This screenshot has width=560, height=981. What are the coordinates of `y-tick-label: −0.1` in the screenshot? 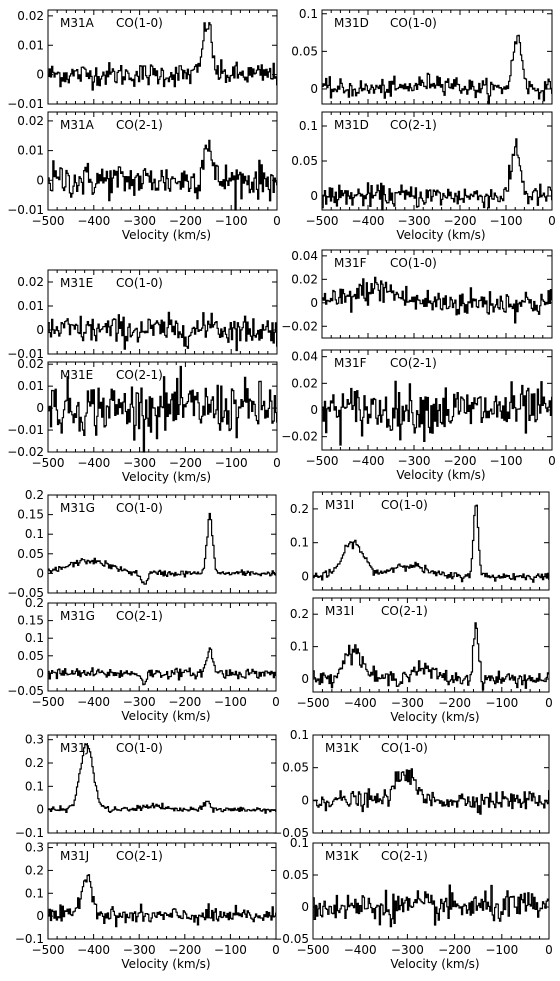 It's located at (29, 939).